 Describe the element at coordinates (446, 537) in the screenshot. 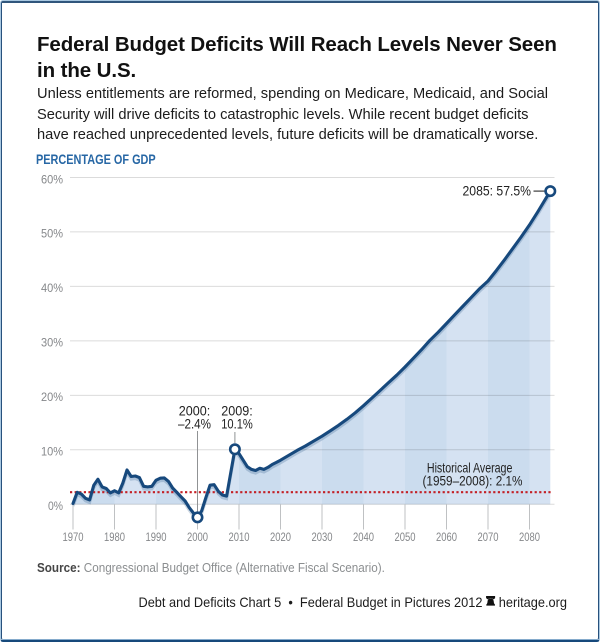

I see `svg-text: 2060` at that location.